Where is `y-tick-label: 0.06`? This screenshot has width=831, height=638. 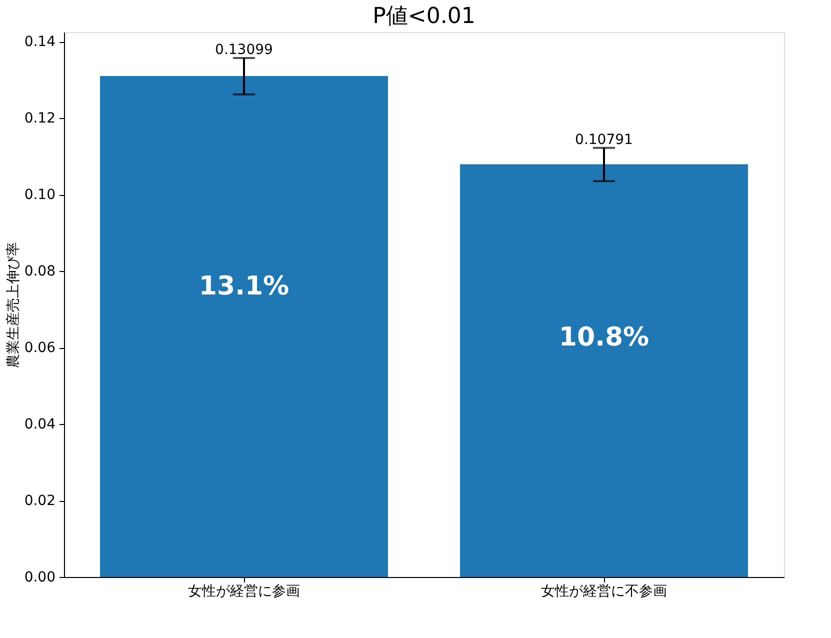 y-tick-label: 0.06 is located at coordinates (40, 348).